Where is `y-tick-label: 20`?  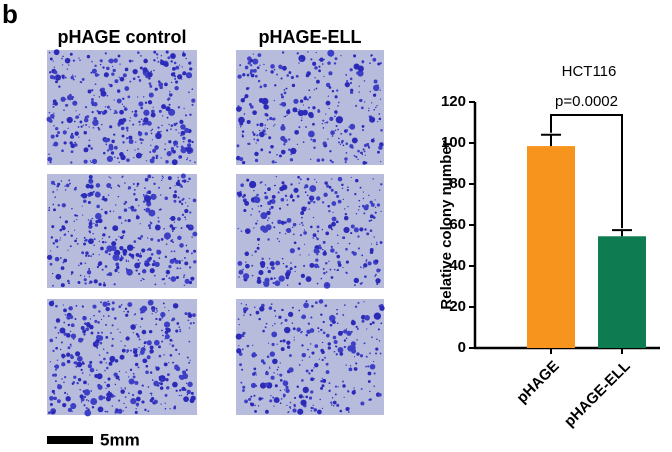
y-tick-label: 20 is located at coordinates (457, 306).